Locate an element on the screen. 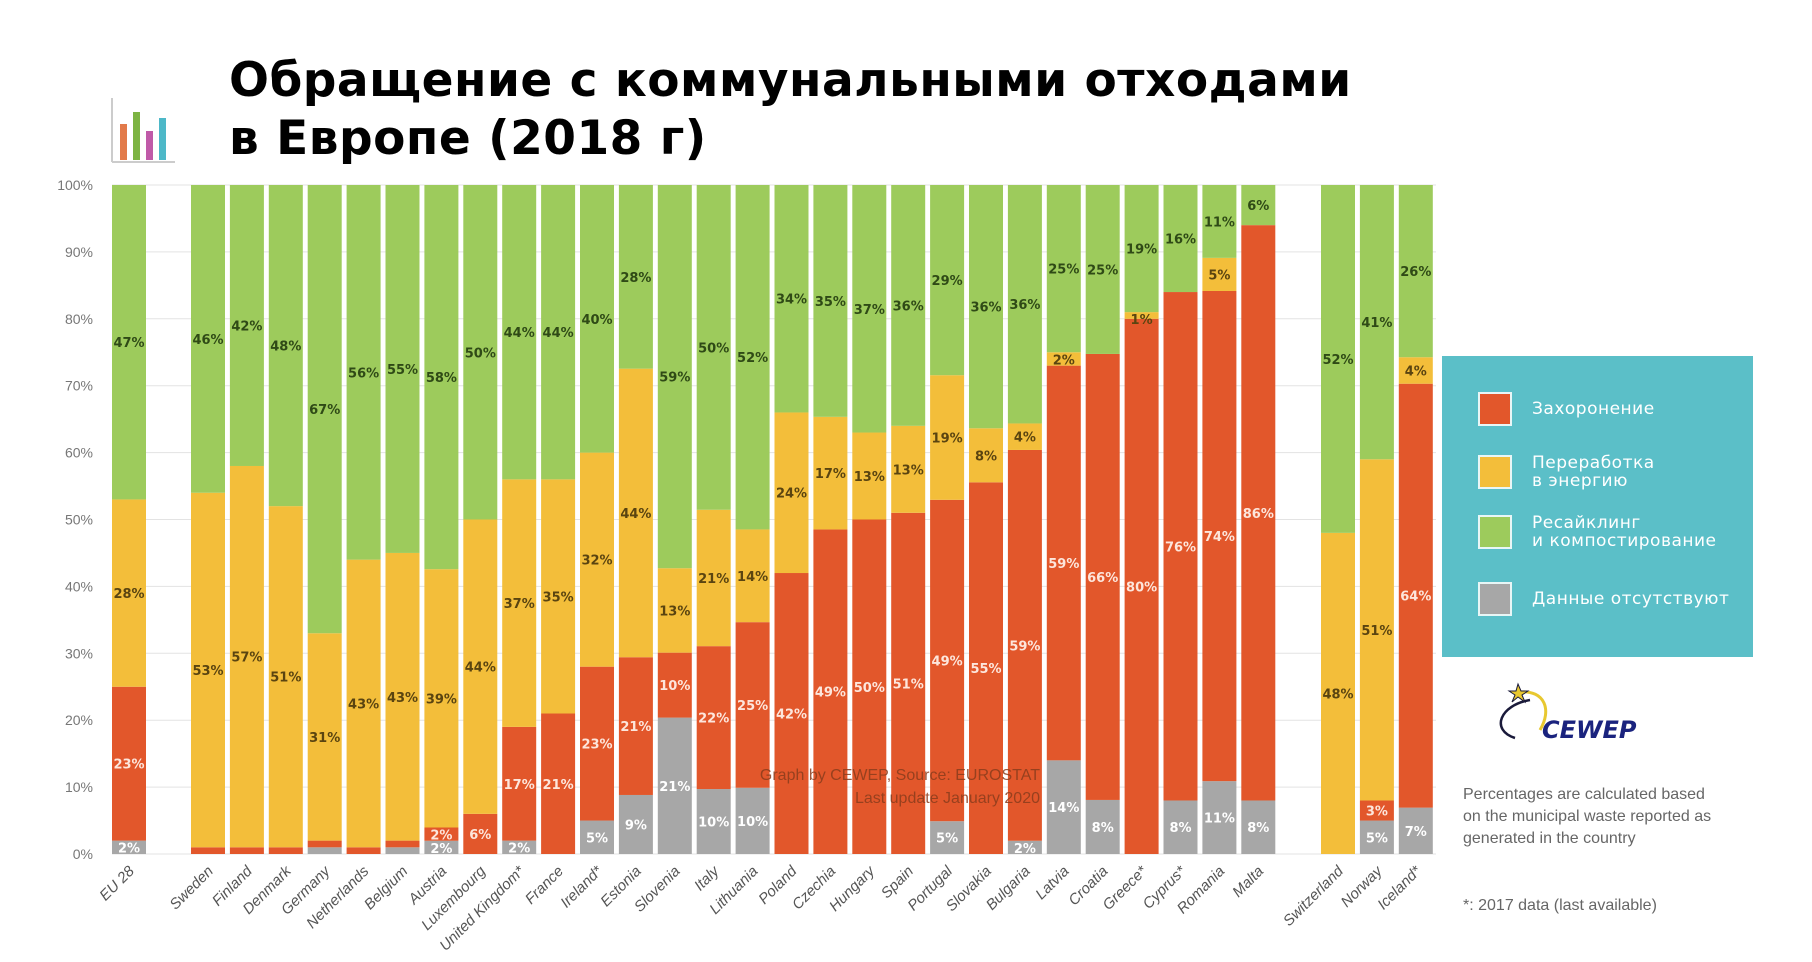 Image resolution: width=1812 pixels, height=962 pixels. data-label: 21% is located at coordinates (635, 727).